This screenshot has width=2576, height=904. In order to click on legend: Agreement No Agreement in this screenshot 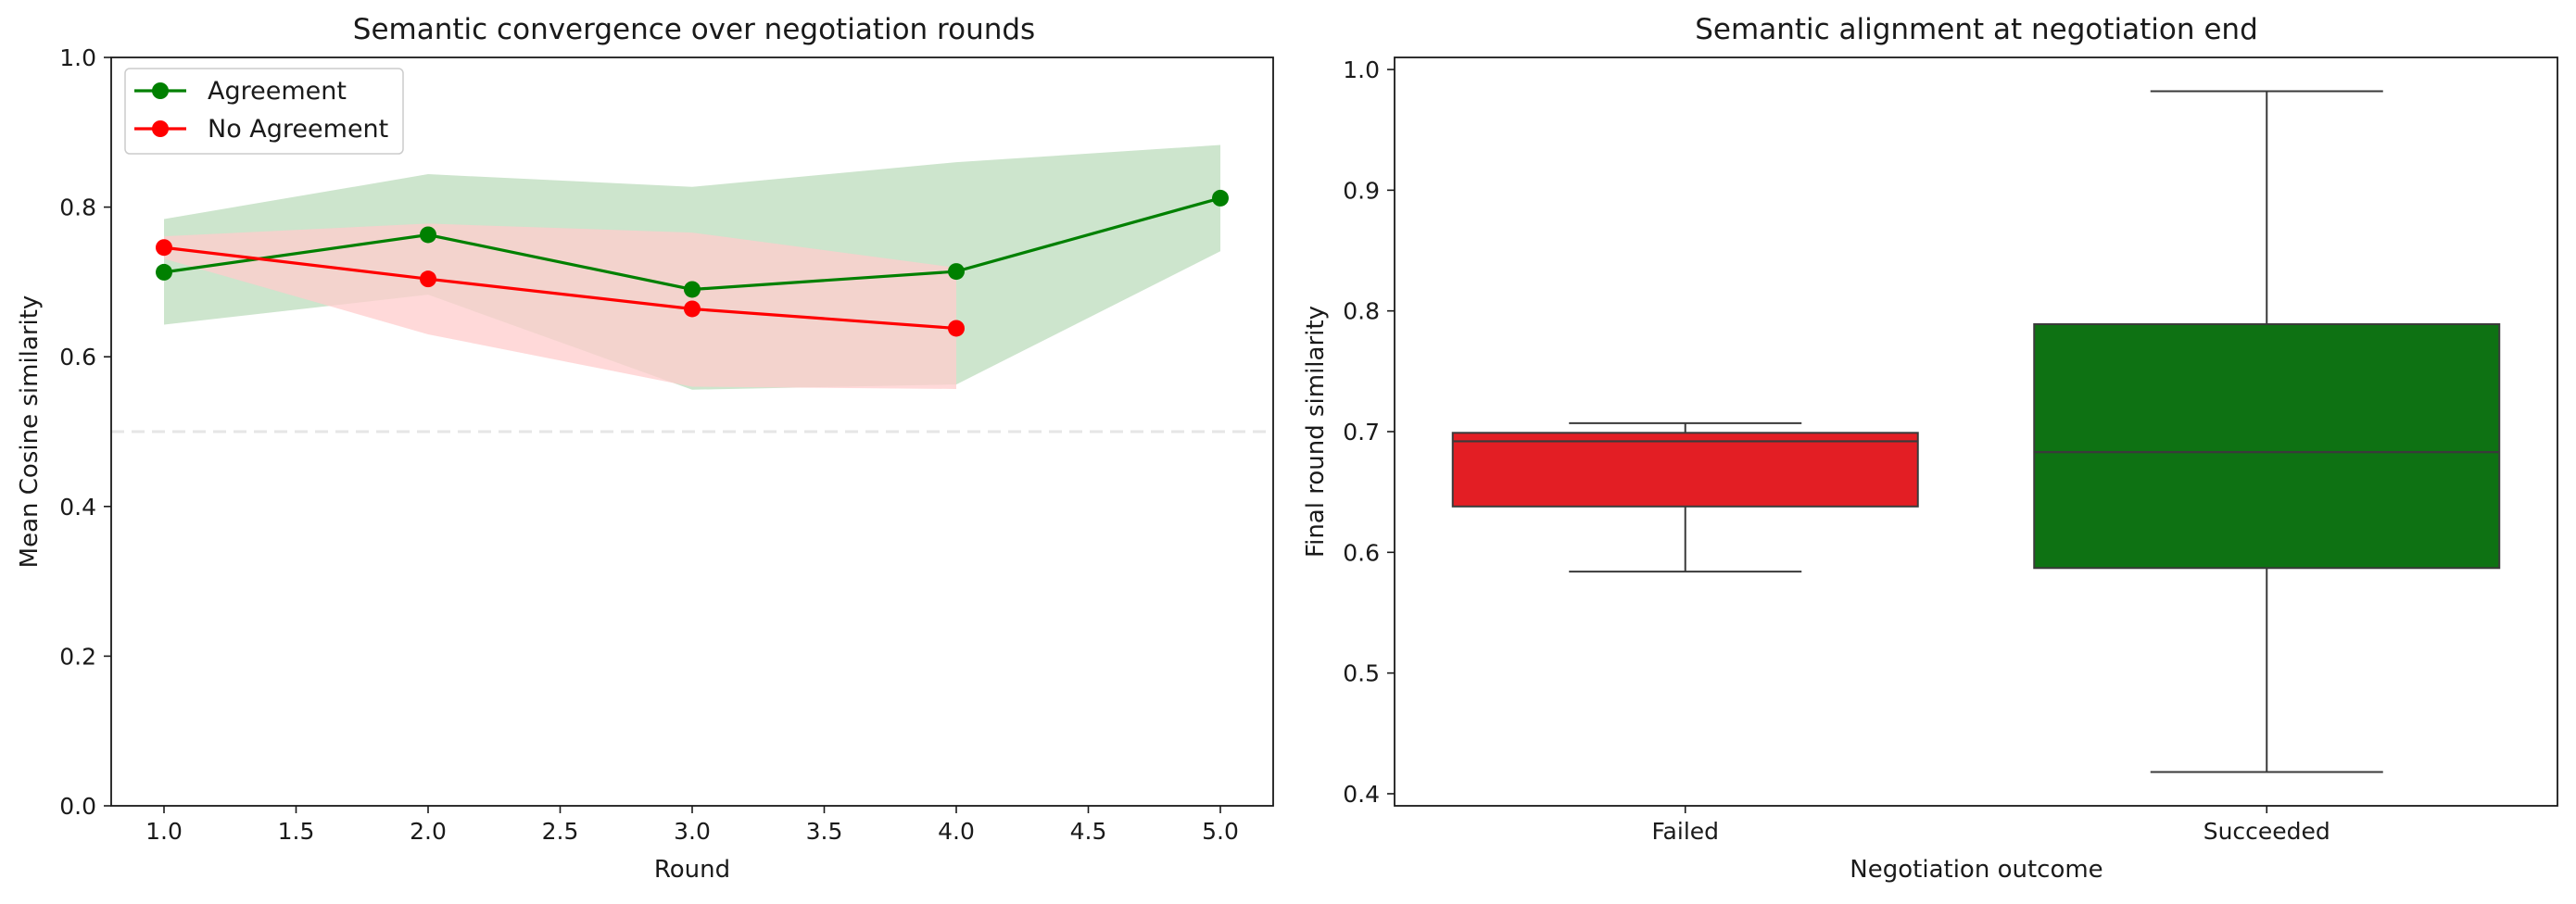, I will do `click(264, 111)`.